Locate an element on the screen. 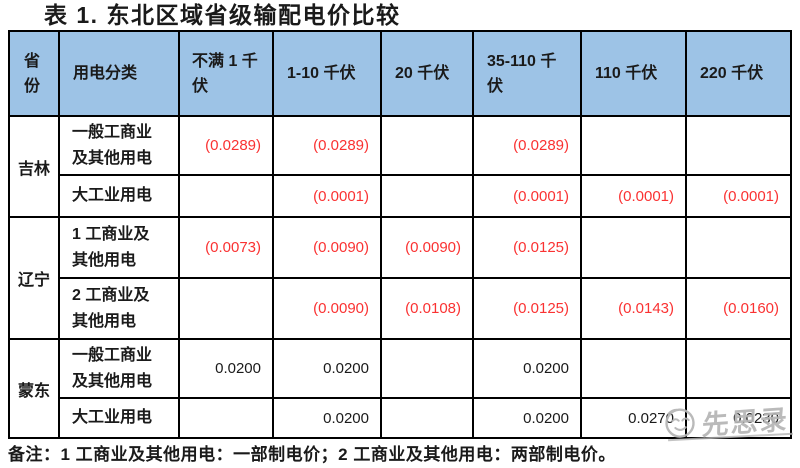 The image size is (800, 468). column-header-110kv: 110 千伏 is located at coordinates (633, 73).